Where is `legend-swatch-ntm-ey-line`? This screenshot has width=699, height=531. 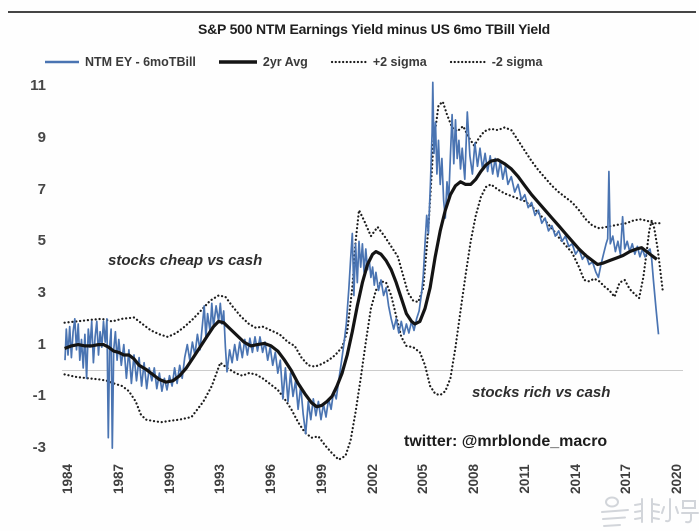
legend-swatch-ntm-ey-line is located at coordinates (62, 62).